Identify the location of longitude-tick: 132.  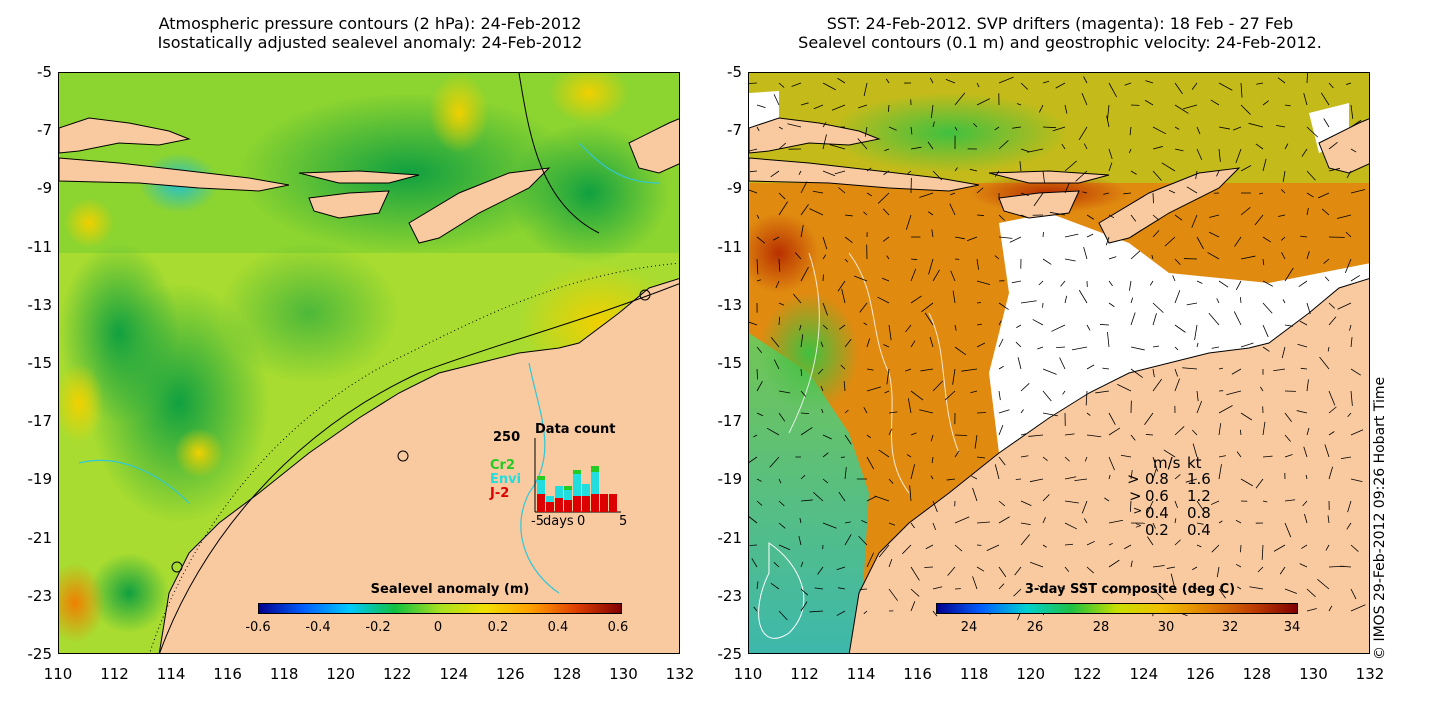
(1370, 674).